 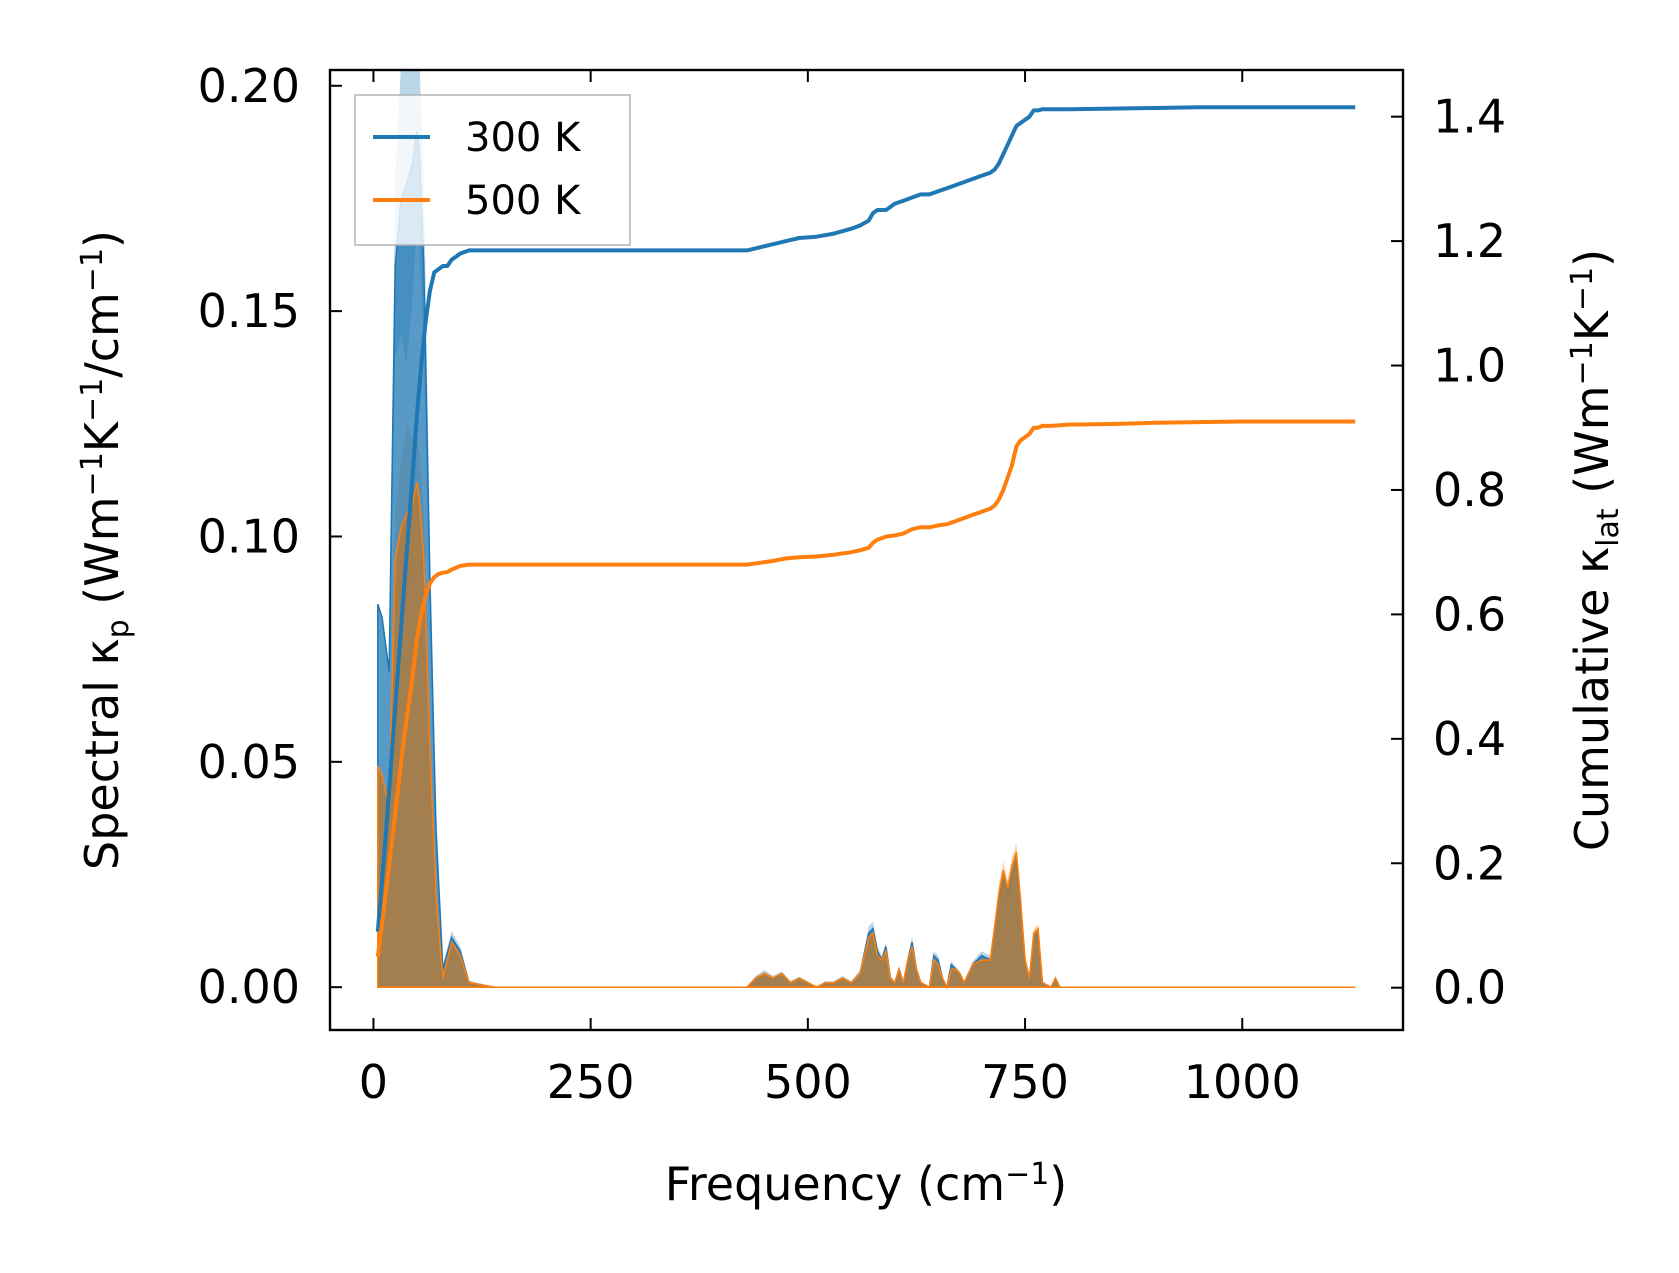 What do you see at coordinates (249, 987) in the screenshot?
I see `y-left-tick-label: 0.00` at bounding box center [249, 987].